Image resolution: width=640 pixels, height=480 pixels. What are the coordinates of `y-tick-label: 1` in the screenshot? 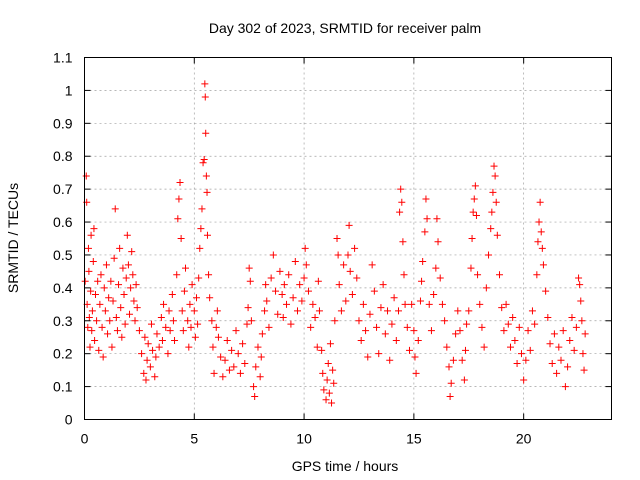 It's located at (69, 90).